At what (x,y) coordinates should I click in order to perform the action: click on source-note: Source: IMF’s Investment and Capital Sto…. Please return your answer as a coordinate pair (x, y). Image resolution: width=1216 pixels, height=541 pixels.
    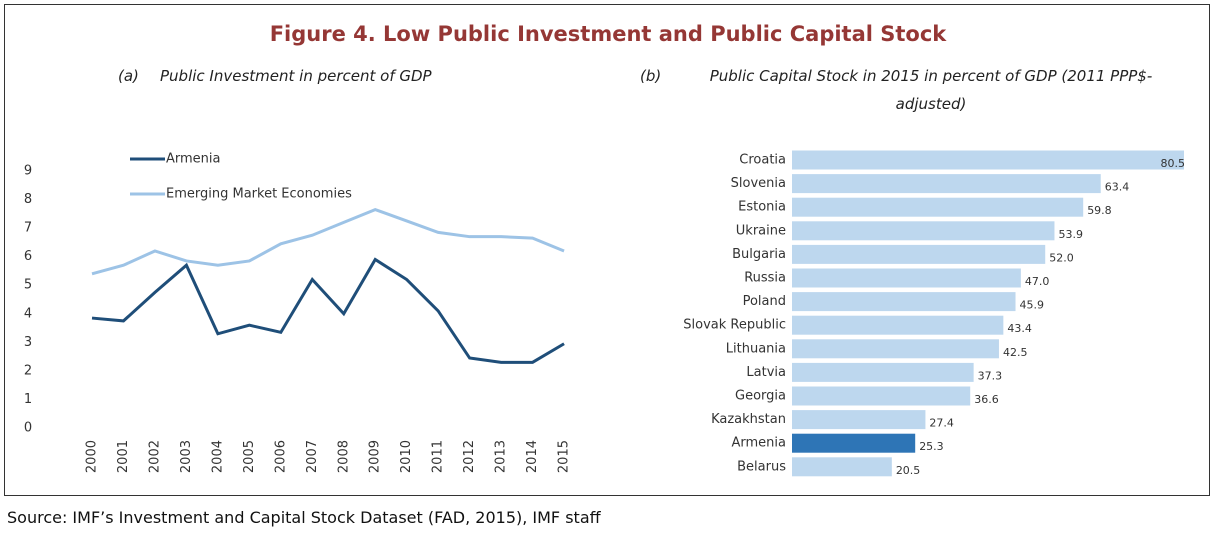
    Looking at the image, I should click on (304, 517).